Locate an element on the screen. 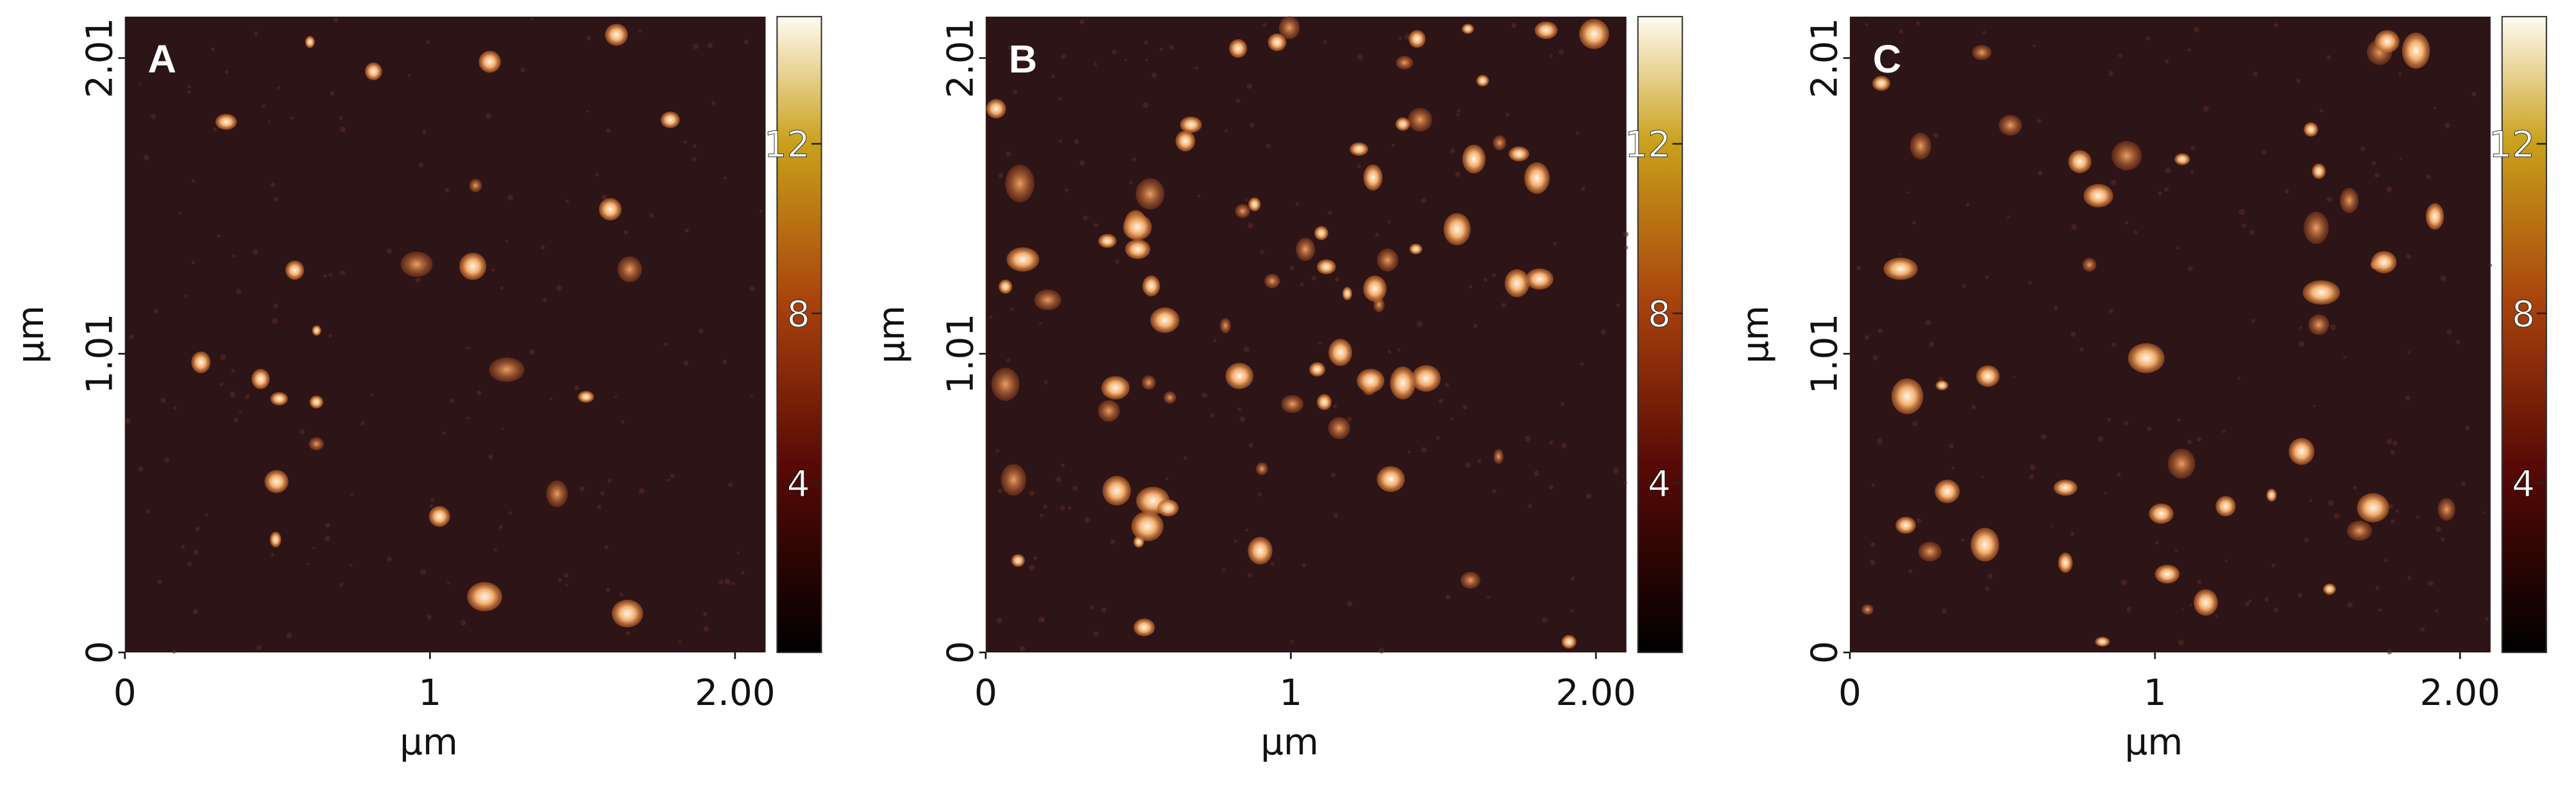 The image size is (2576, 789). y-axis-label: μm is located at coordinates (892, 334).